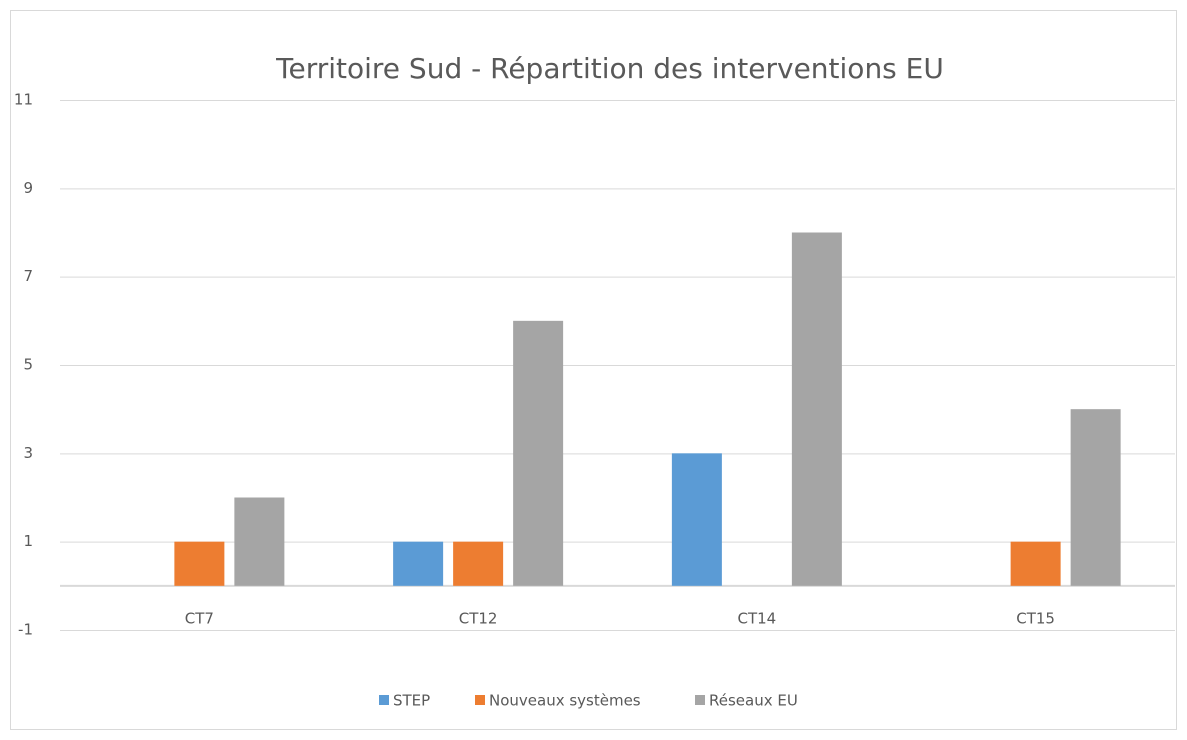 This screenshot has height=740, width=1187. I want to click on y-tick-label: 1, so click(28, 541).